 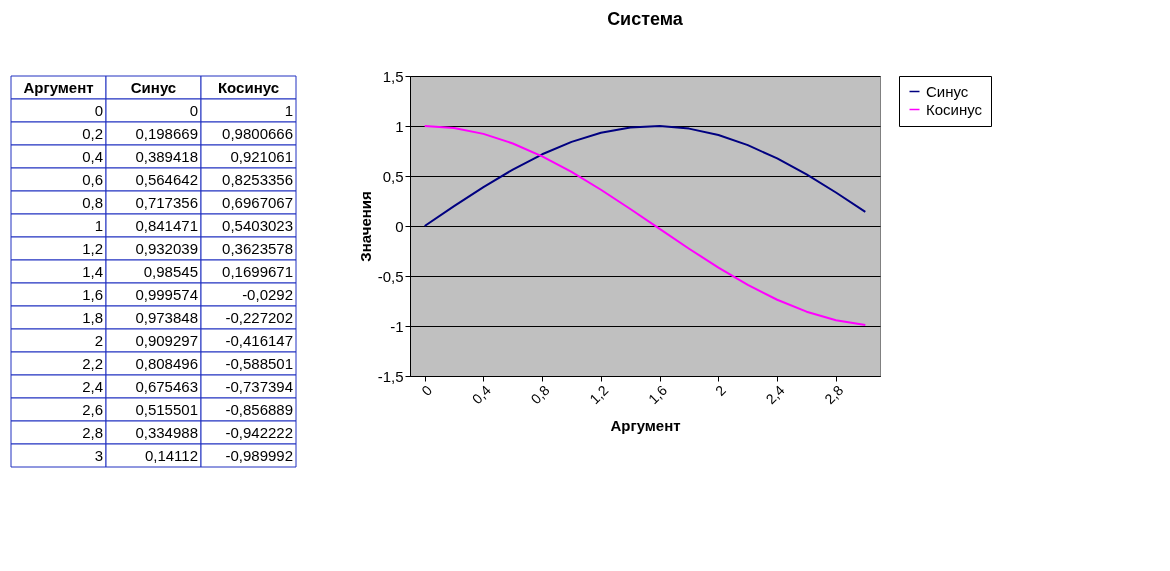 What do you see at coordinates (481, 394) in the screenshot?
I see `x-tick-label: 0,4` at bounding box center [481, 394].